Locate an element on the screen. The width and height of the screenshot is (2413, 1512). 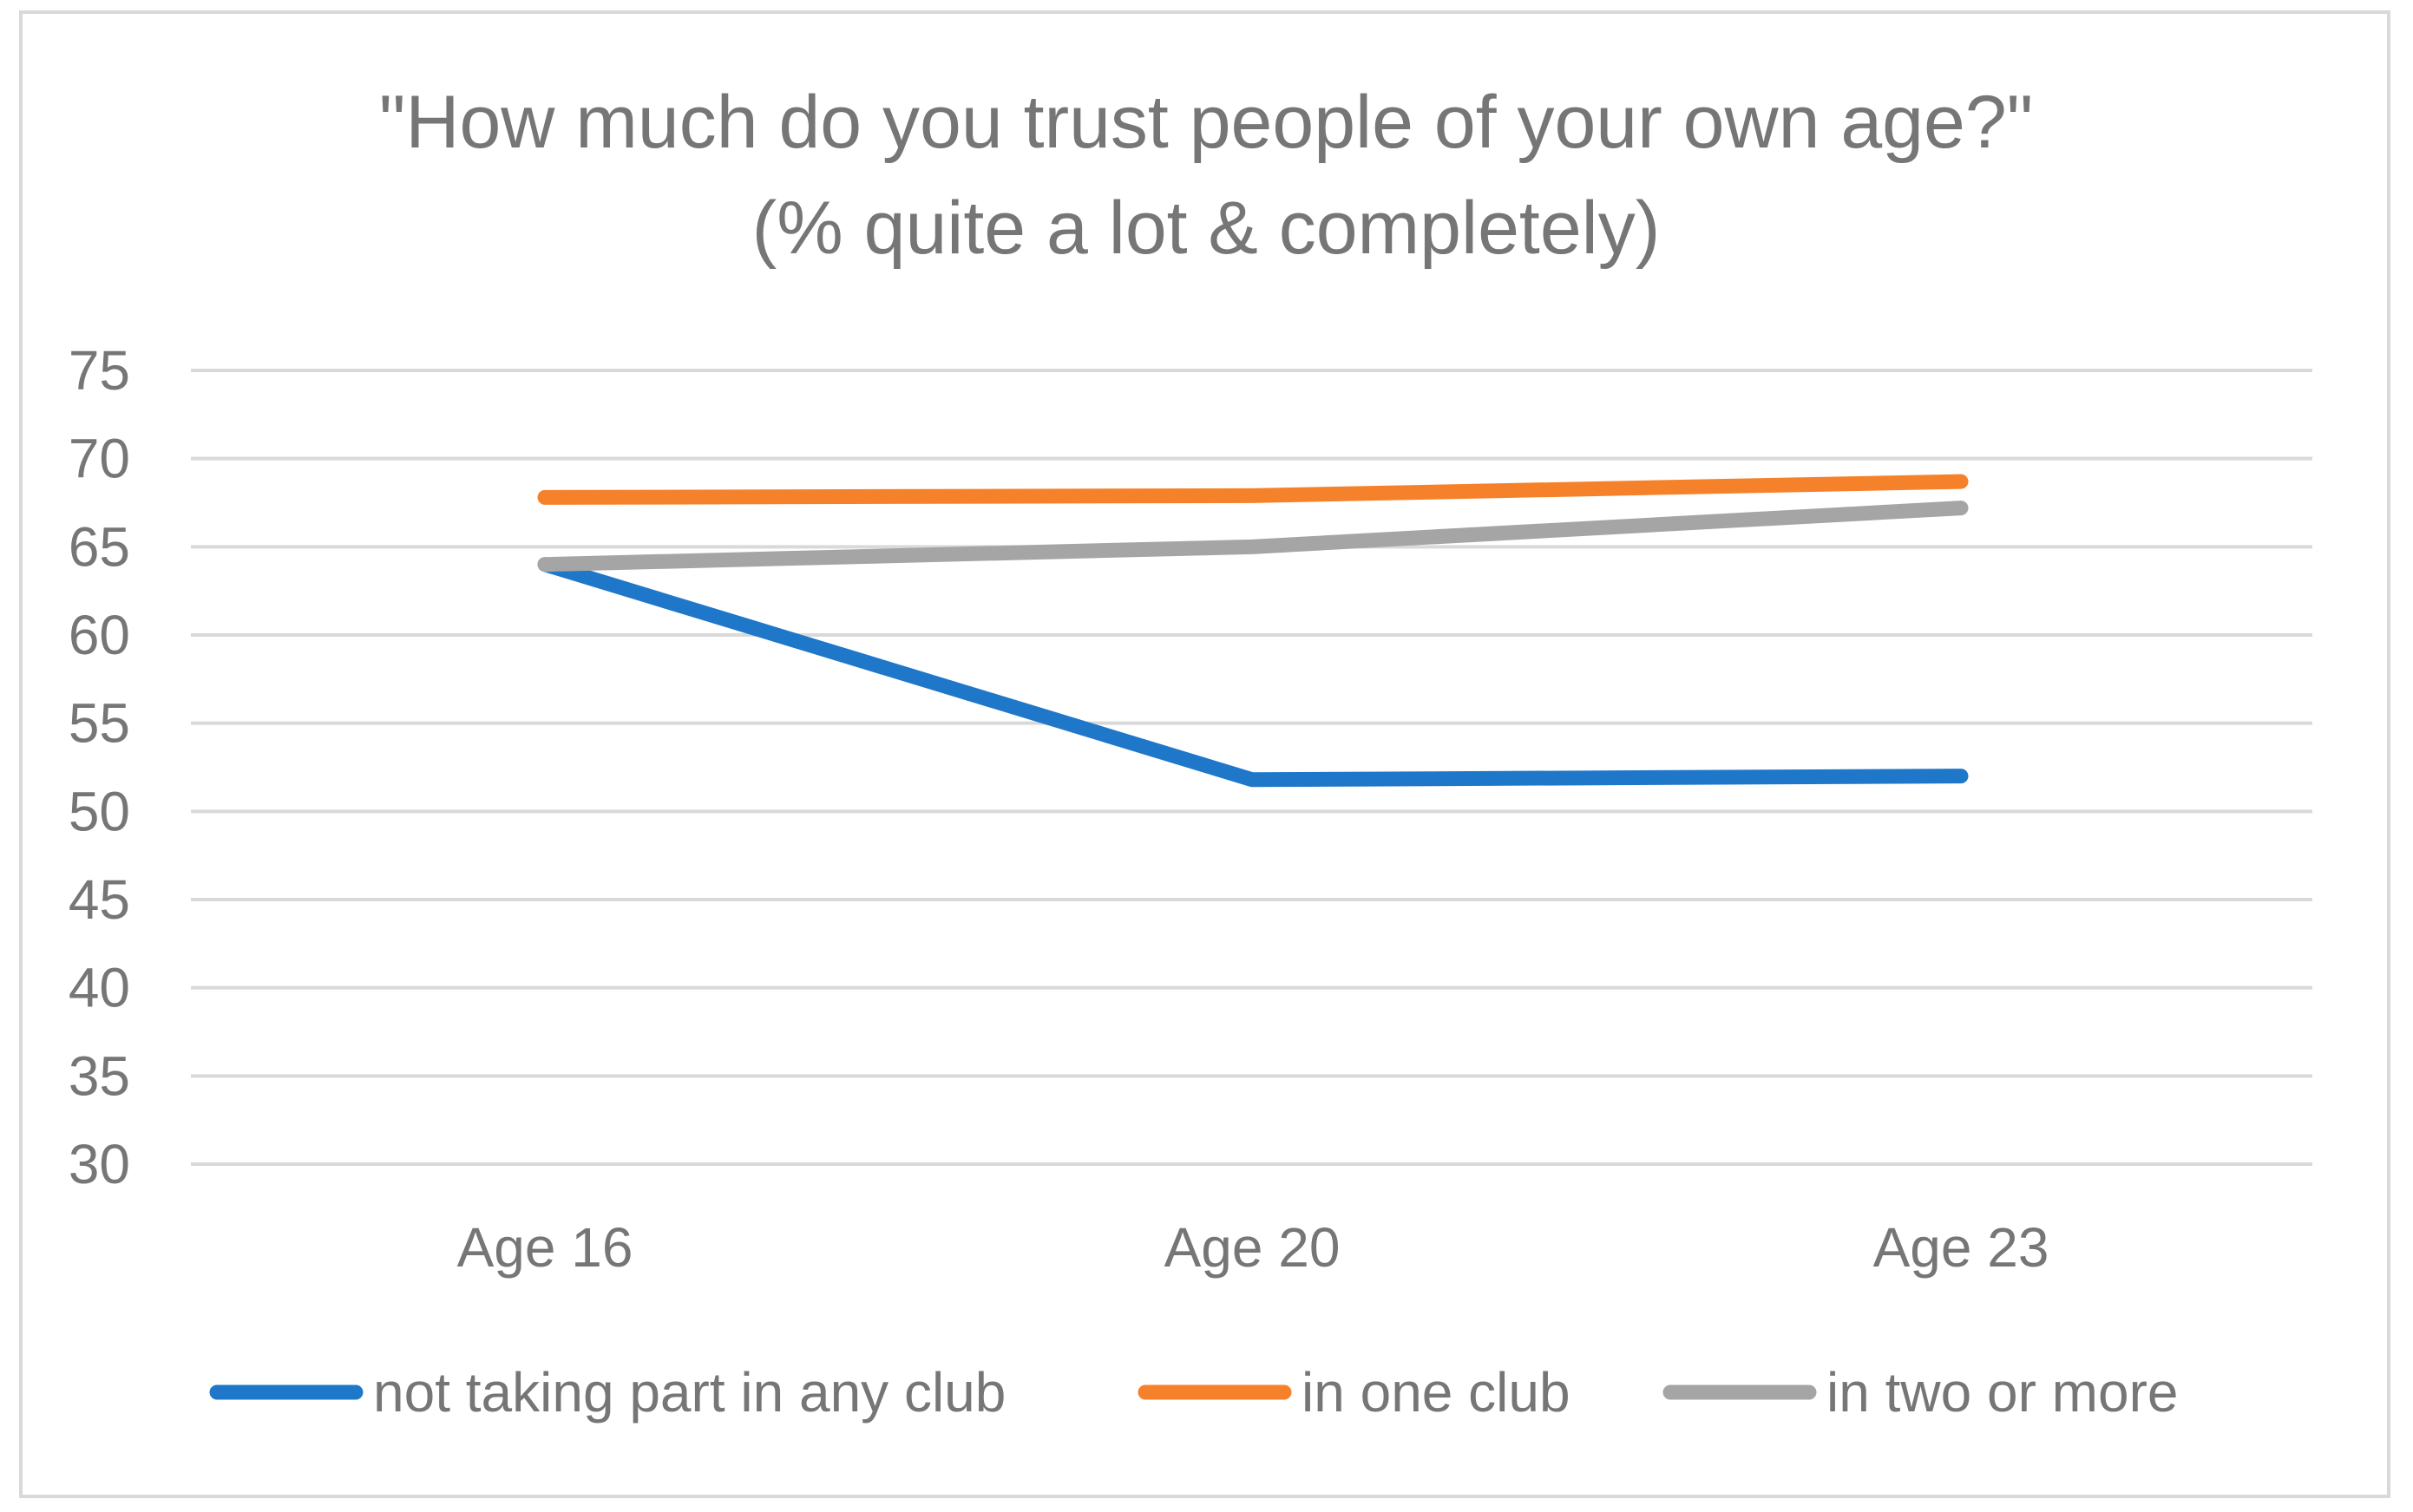
chart-subtitle: (% quite a lot & completely) is located at coordinates (1206, 228).